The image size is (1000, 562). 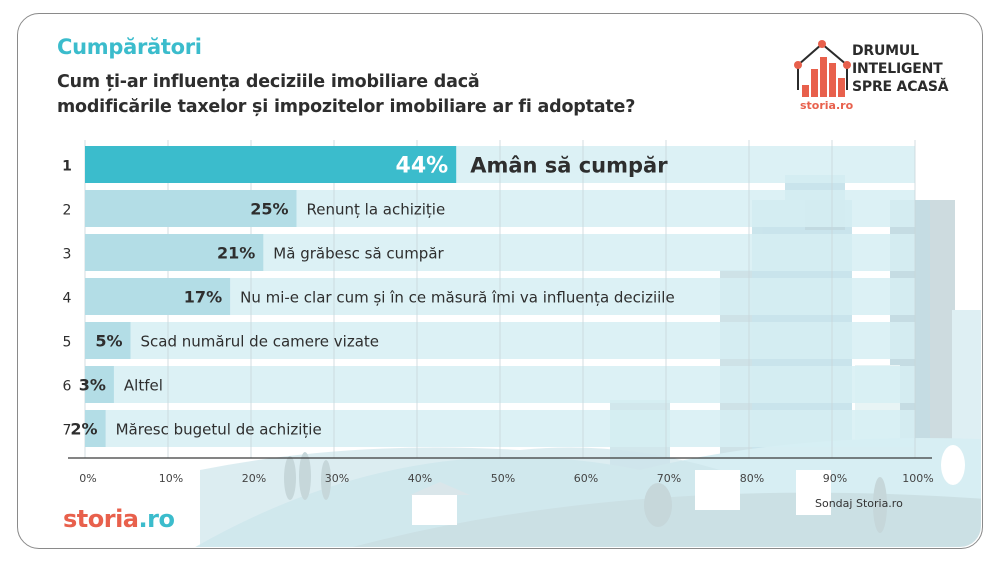 What do you see at coordinates (260, 342) in the screenshot?
I see `category-label: Scad numărul de camere vizate` at bounding box center [260, 342].